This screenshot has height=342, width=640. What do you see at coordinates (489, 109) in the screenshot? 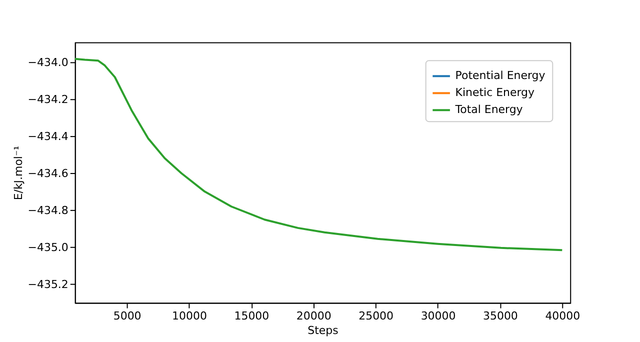
I see `legend-label: Total Energy` at bounding box center [489, 109].